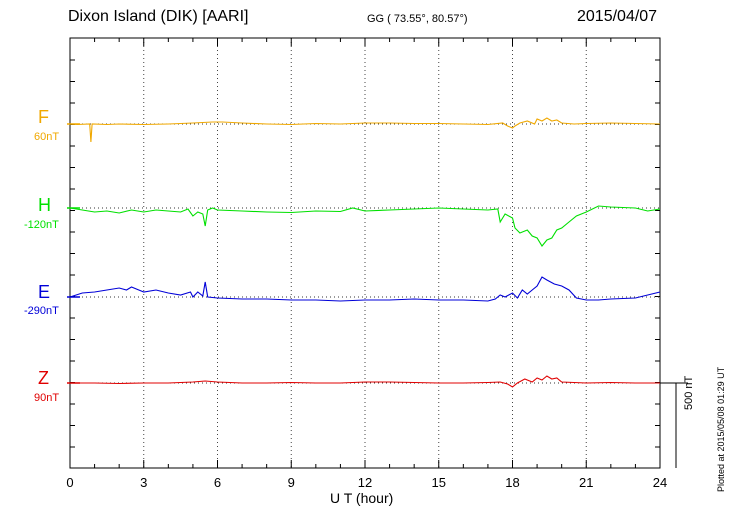 The image size is (730, 520). What do you see at coordinates (291, 482) in the screenshot?
I see `x-tick-label: 9` at bounding box center [291, 482].